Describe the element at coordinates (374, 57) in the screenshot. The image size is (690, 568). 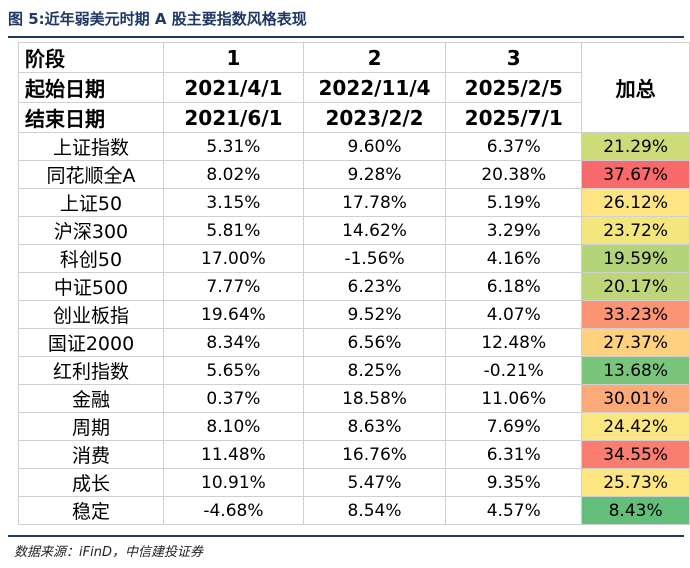
I see `header-phase-2: 2` at that location.